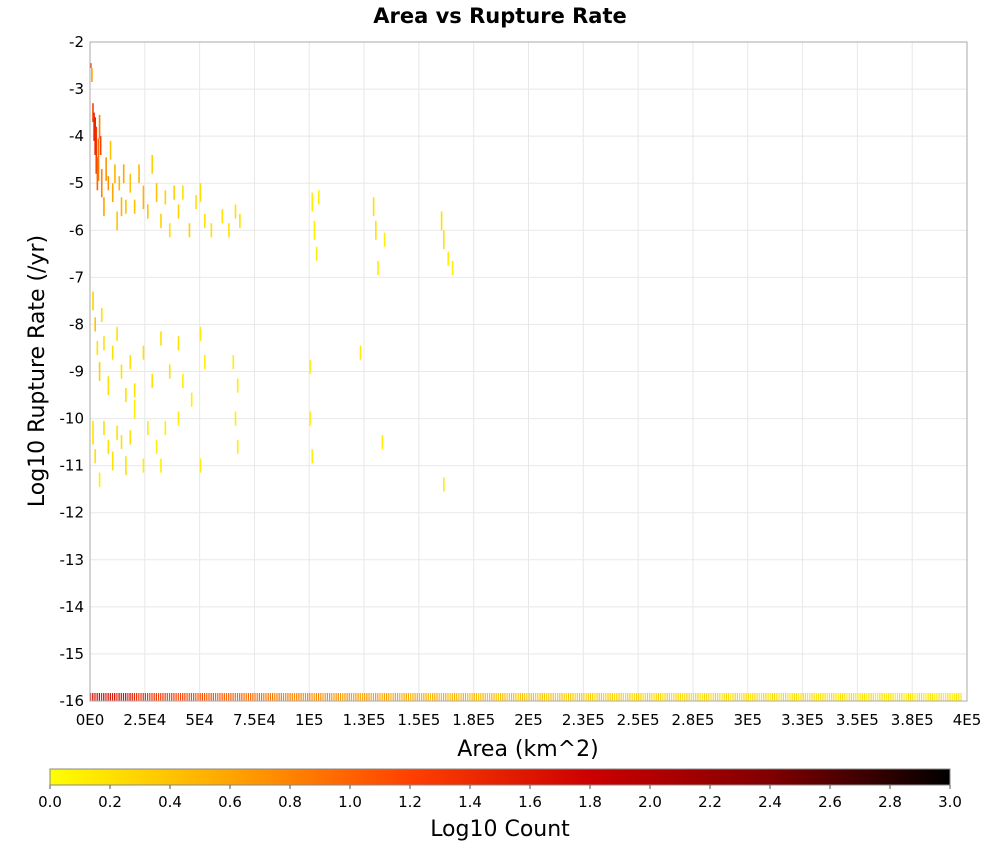  I want to click on colorbar-tick-label: 1.8, so click(590, 802).